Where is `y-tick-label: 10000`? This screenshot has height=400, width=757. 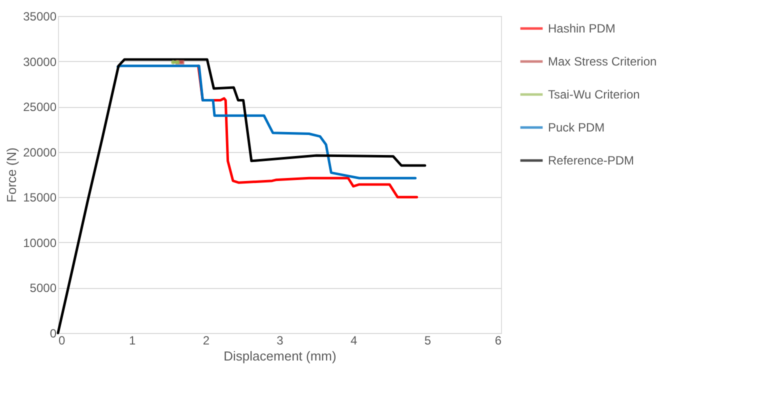 y-tick-label: 10000 is located at coordinates (40, 243).